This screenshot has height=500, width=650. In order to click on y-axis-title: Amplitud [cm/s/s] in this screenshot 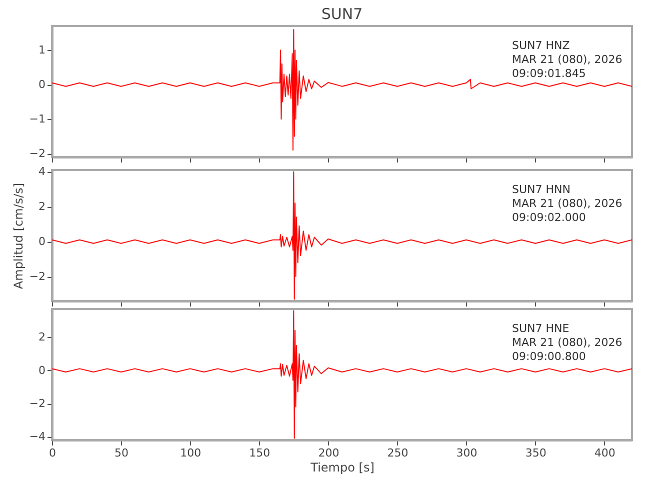, I will do `click(18, 236)`.